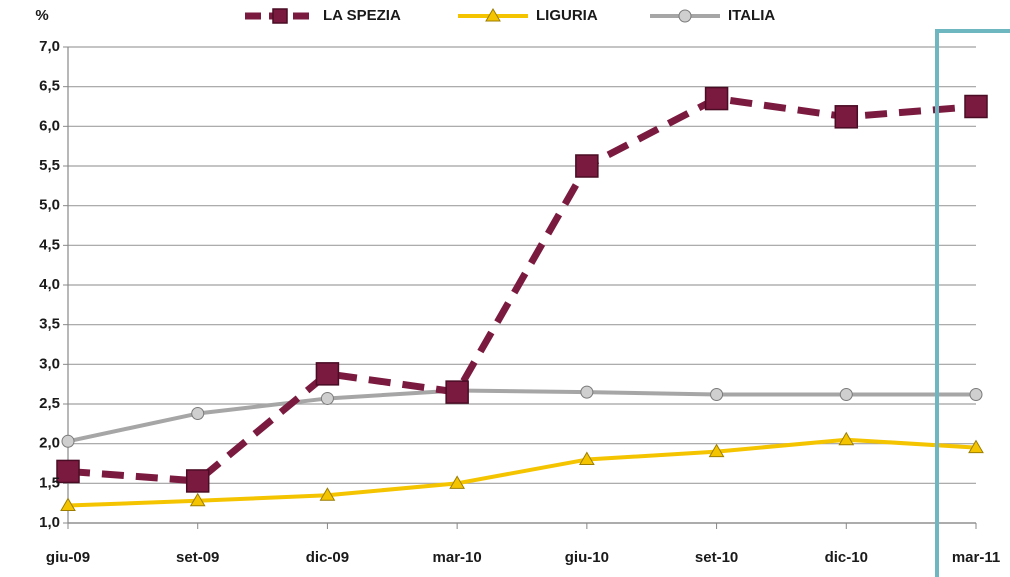 The height and width of the screenshot is (577, 1010). I want to click on x-tick-label: mar-10, so click(457, 557).